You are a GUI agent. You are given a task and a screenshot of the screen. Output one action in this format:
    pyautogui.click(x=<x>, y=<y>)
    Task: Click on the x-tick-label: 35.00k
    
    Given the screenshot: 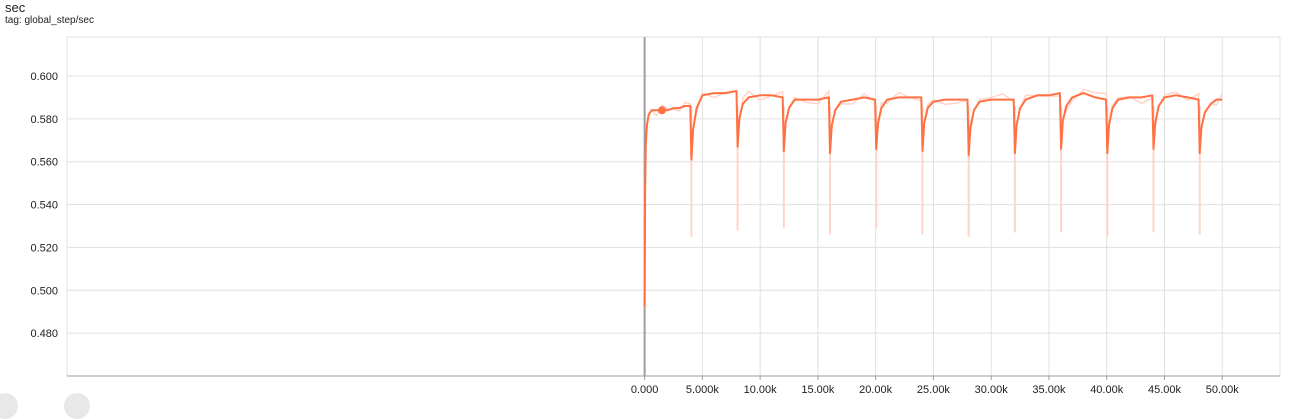 What is the action you would take?
    pyautogui.click(x=1049, y=390)
    